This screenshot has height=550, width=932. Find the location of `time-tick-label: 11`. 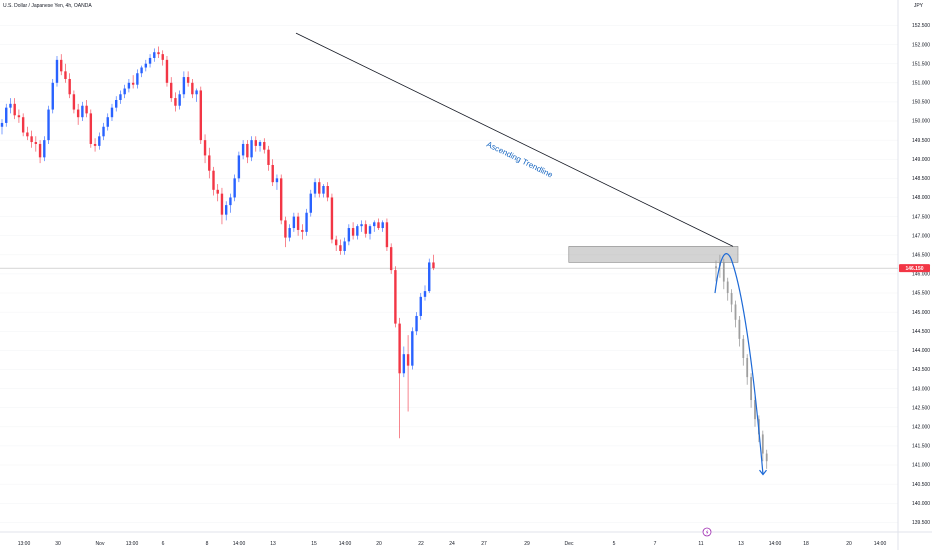

time-tick-label: 11 is located at coordinates (700, 544).